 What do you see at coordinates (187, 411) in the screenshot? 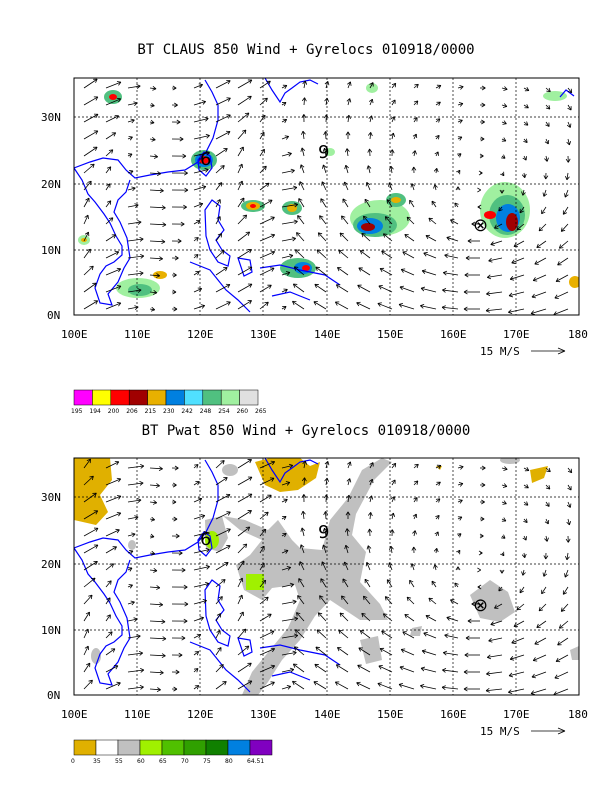
I see `colorbar-label: 242` at bounding box center [187, 411].